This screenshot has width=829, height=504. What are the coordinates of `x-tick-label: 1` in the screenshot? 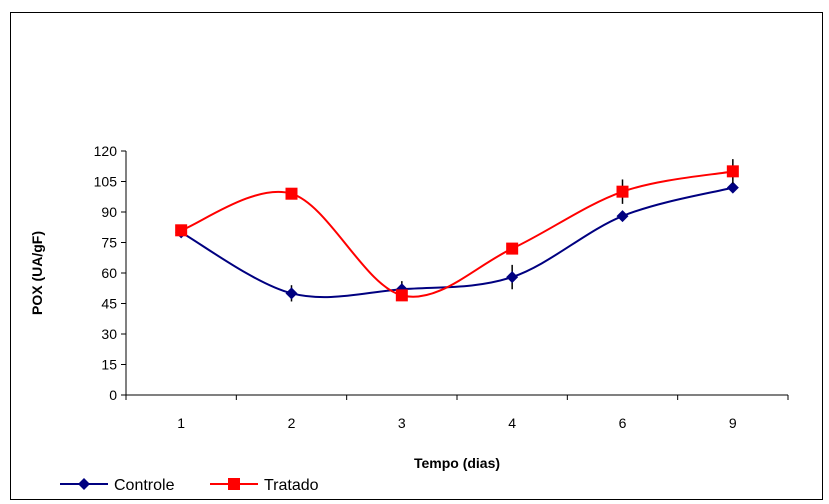 It's located at (181, 423).